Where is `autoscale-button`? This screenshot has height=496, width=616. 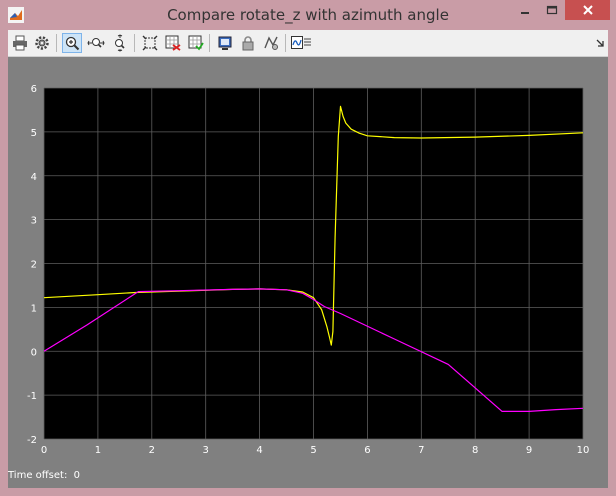 autoscale-button is located at coordinates (150, 43).